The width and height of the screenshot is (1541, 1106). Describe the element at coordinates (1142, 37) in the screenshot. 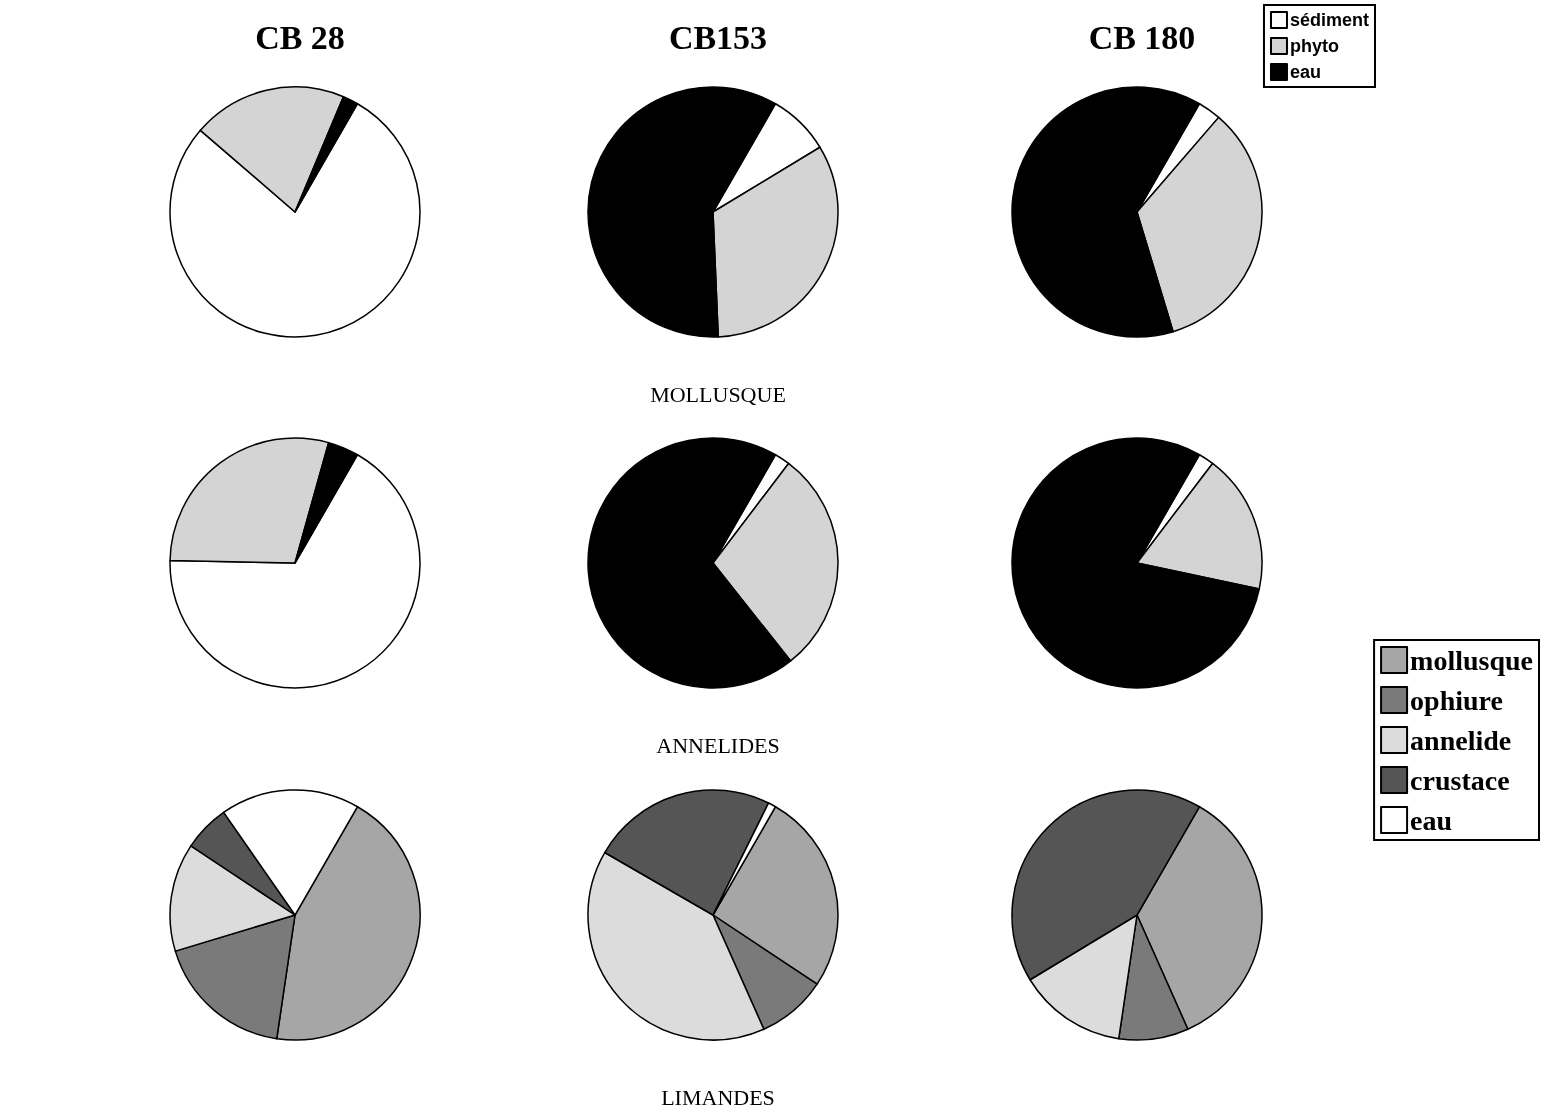

I see `slice-label: CB 180` at that location.